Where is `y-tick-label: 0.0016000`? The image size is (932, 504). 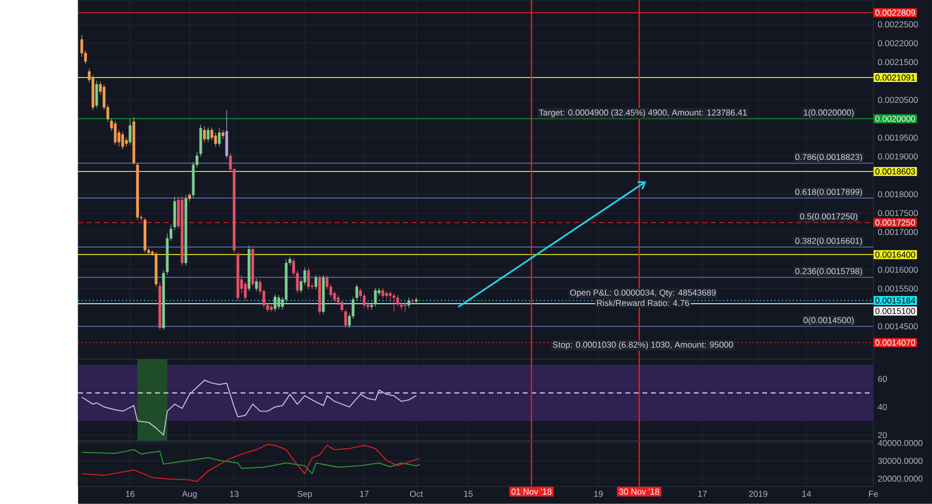 y-tick-label: 0.0016000 is located at coordinates (898, 269).